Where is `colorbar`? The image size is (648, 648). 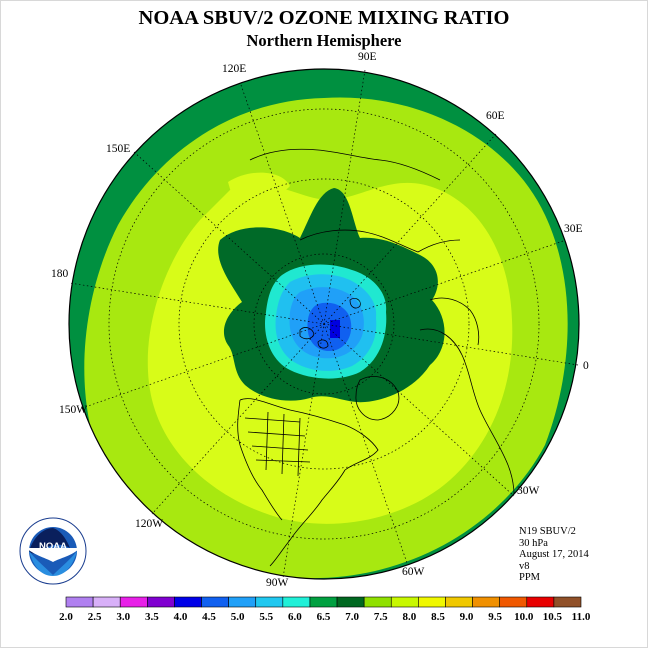 colorbar is located at coordinates (323, 602).